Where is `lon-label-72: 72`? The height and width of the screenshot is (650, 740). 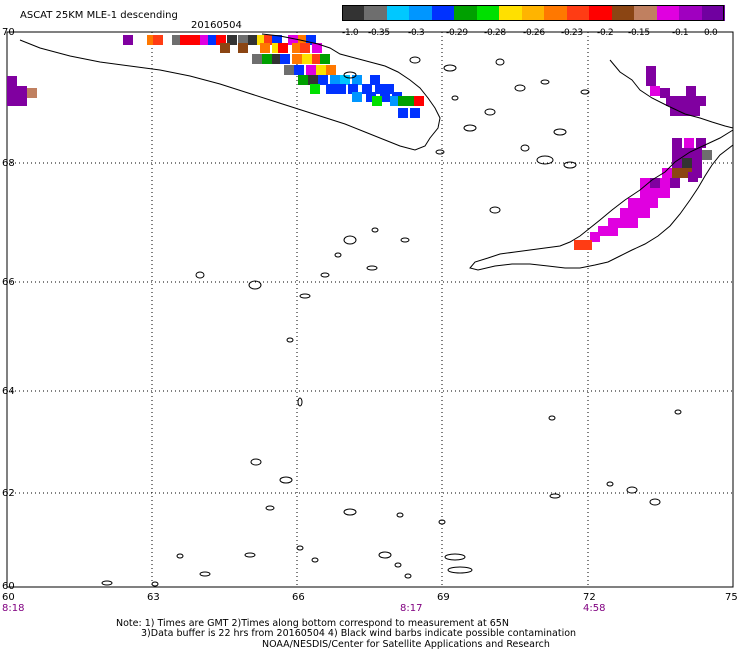
lon-label-72: 72 is located at coordinates (589, 597).